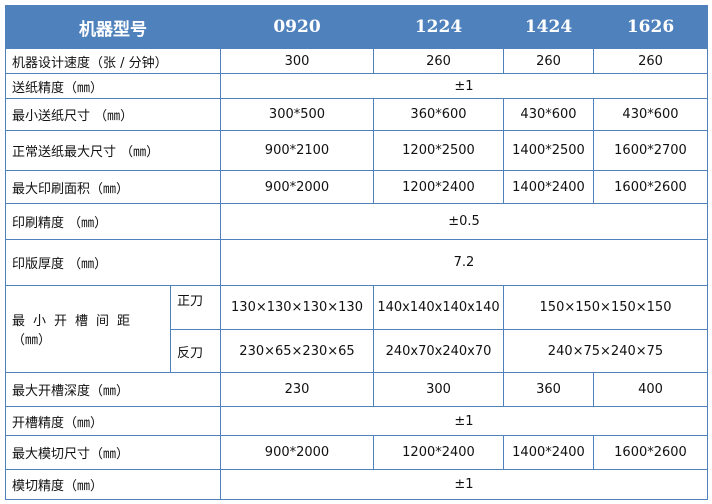  I want to click on cell: 7.2, so click(464, 262).